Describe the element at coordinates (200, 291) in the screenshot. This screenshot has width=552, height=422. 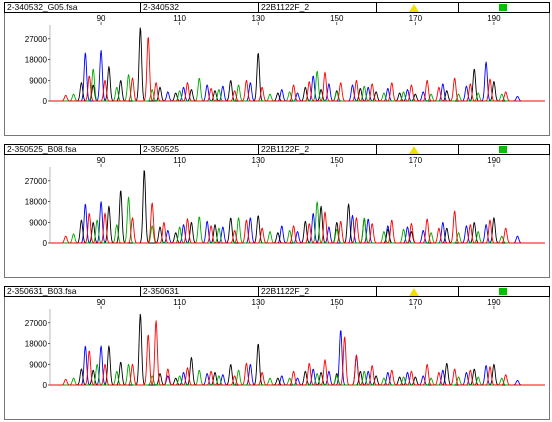
I see `sample-id-label: 2-350631` at that location.